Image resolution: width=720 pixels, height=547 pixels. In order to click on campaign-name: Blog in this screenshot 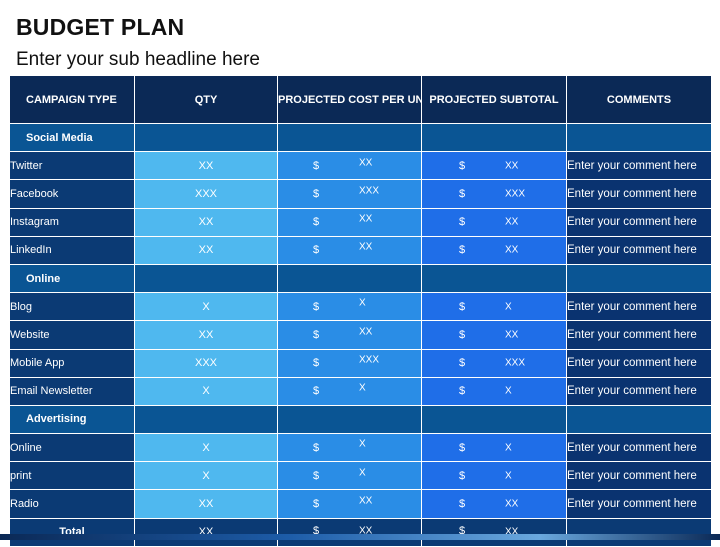, I will do `click(72, 307)`.